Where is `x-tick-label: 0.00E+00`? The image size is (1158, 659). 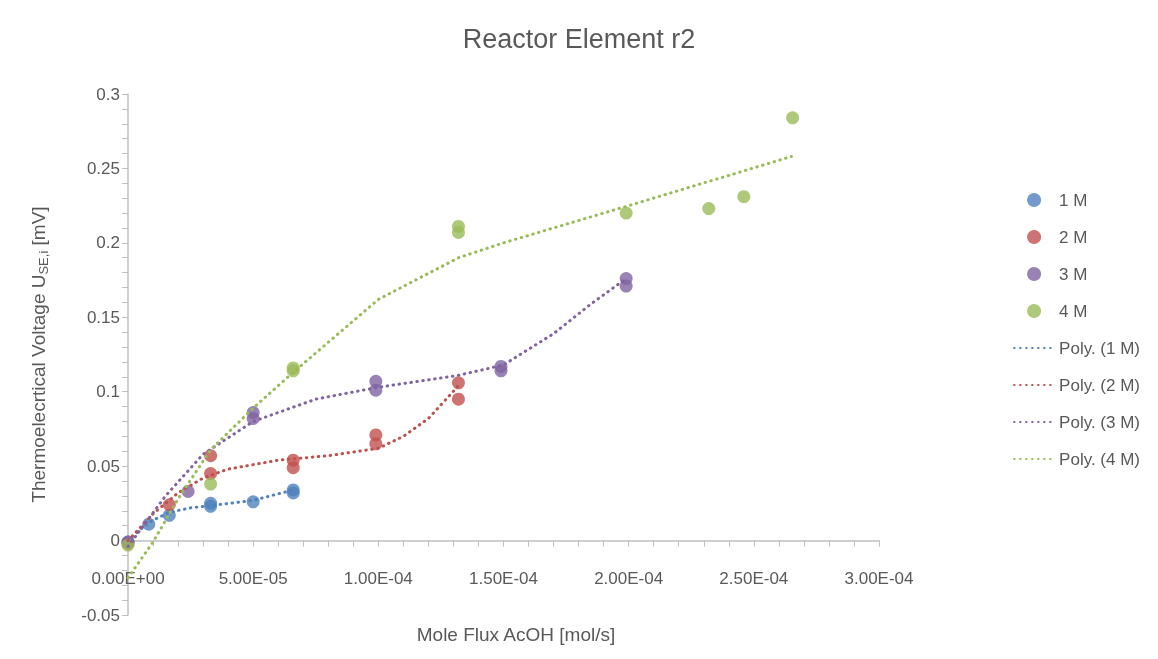 x-tick-label: 0.00E+00 is located at coordinates (128, 578).